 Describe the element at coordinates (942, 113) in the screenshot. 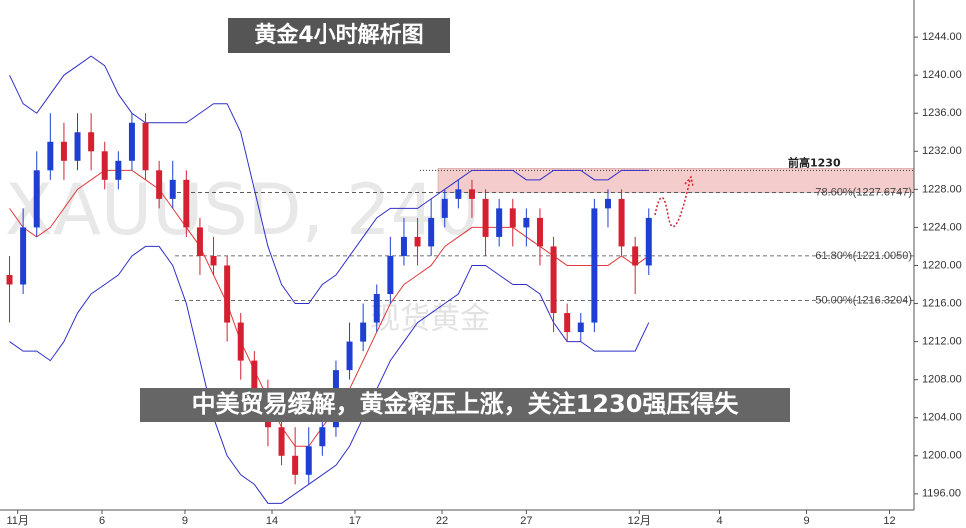

I see `y-tick-label: 1236.00` at that location.